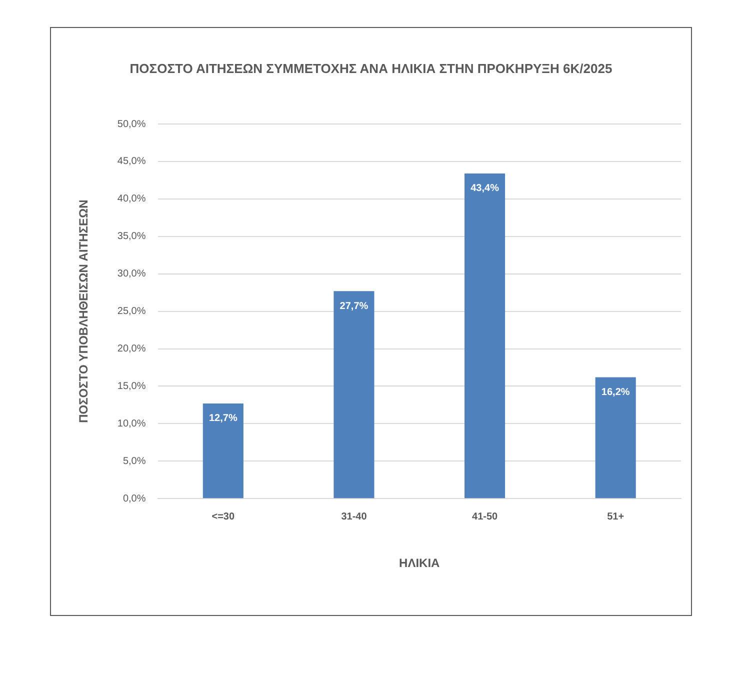  I want to click on data-label: 12,7%, so click(223, 418).